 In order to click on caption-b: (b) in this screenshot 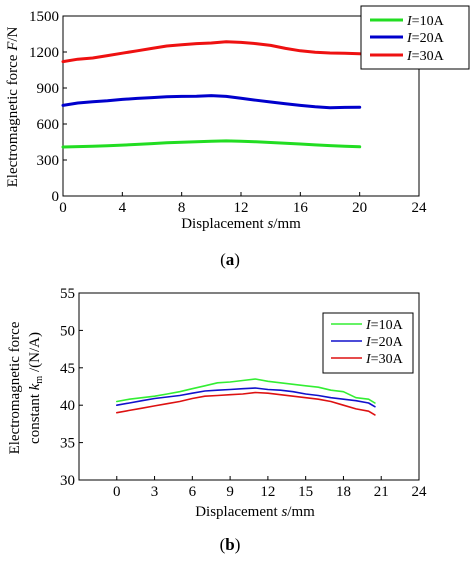, I will do `click(230, 544)`.